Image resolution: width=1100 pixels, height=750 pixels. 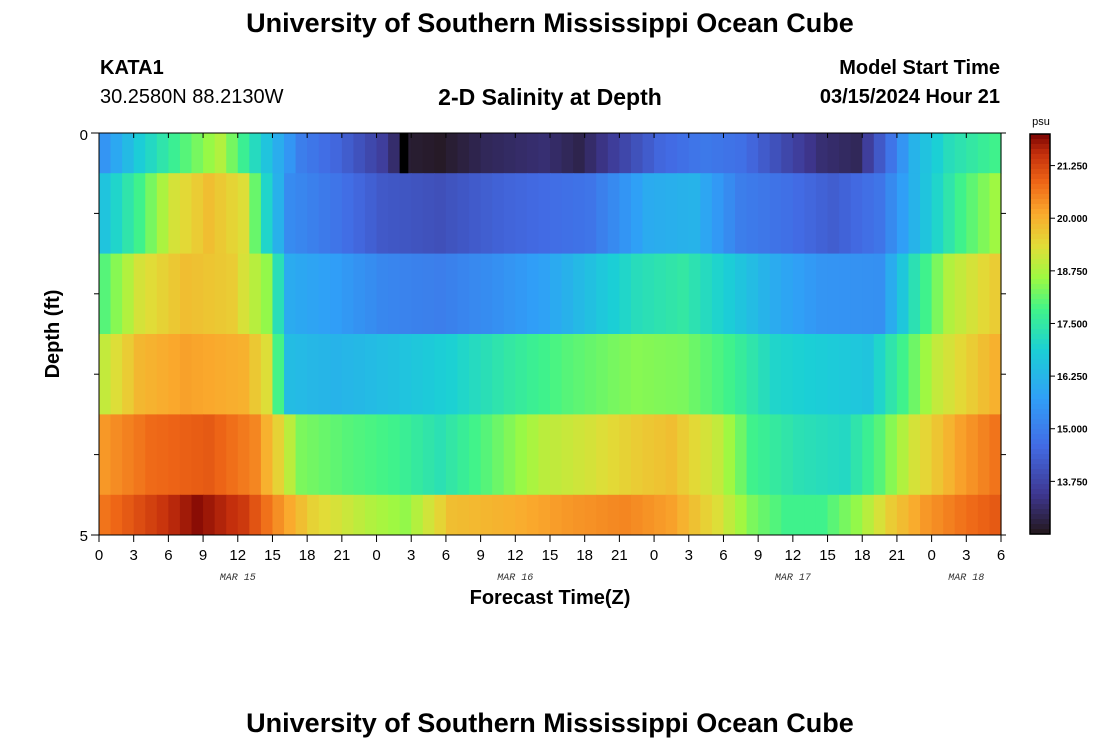 What do you see at coordinates (1072, 377) in the screenshot?
I see `colorbar-tick-label: 16.250` at bounding box center [1072, 377].